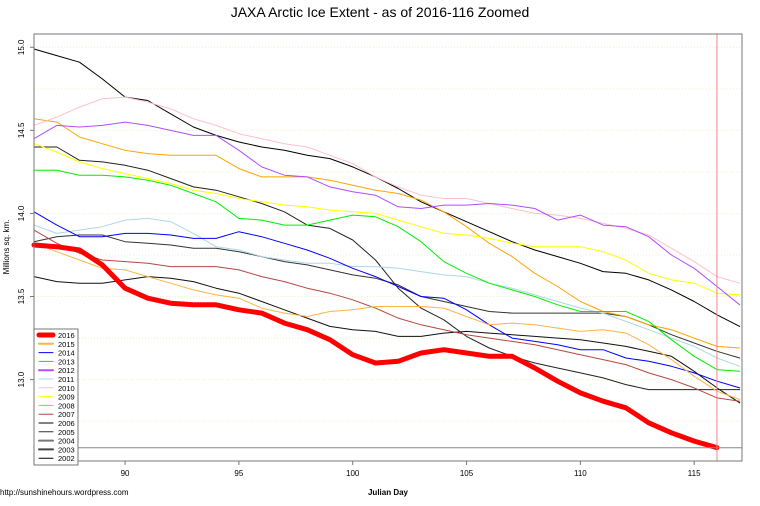 The width and height of the screenshot is (760, 506). I want to click on legend-label: 2016, so click(66, 335).